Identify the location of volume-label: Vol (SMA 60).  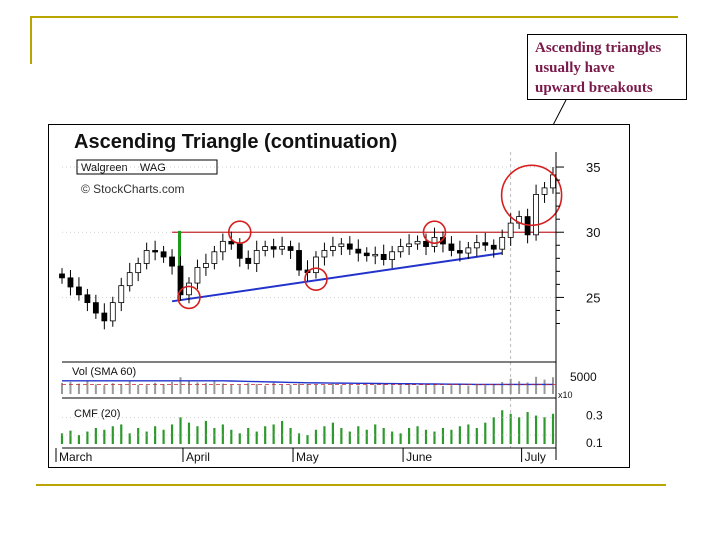
(104, 372).